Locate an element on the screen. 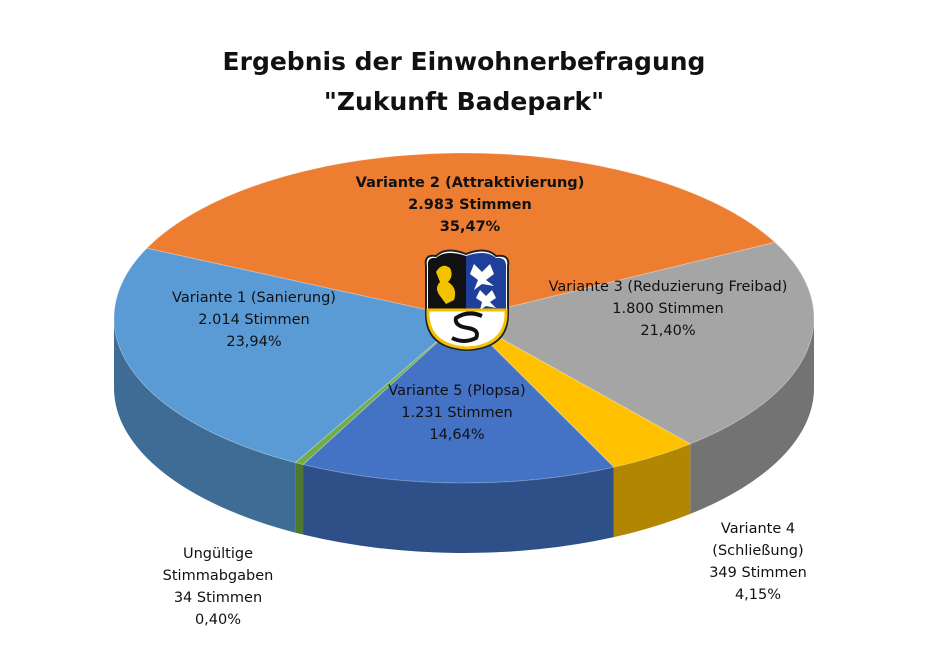 The image size is (928, 655). lion is located at coordinates (446, 284).